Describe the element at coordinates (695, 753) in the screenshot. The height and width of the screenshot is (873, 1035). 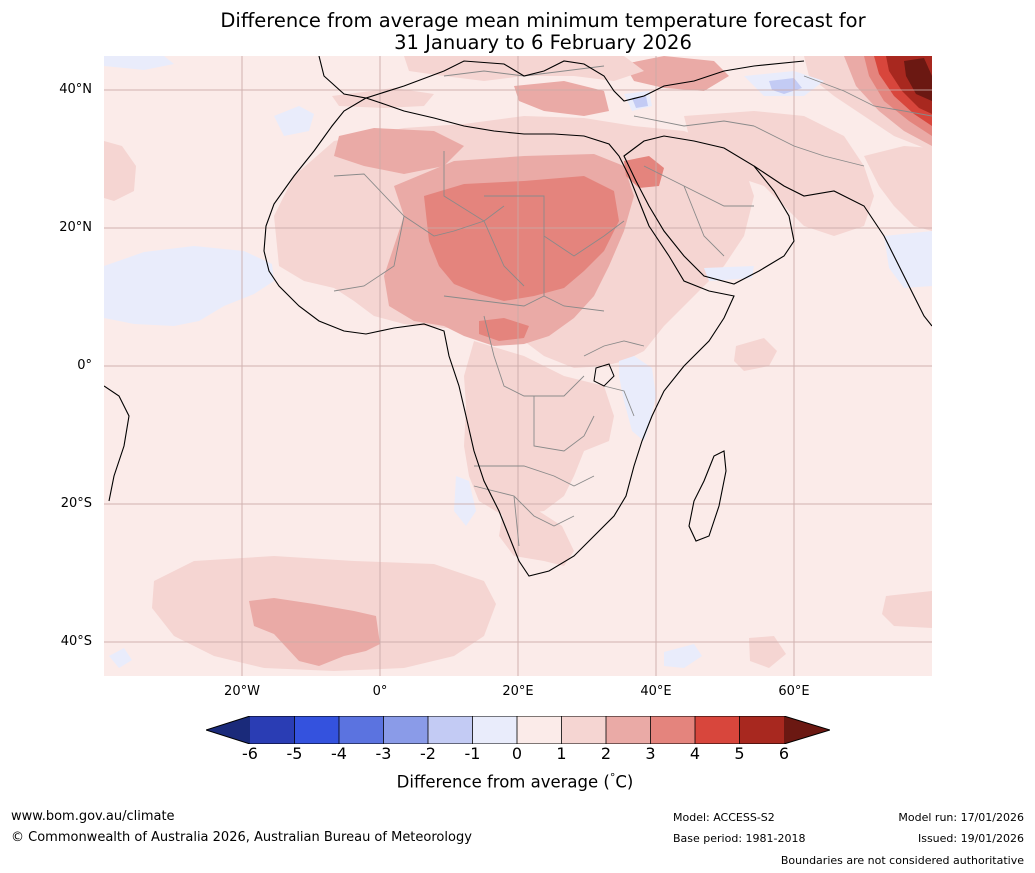
I see `colorbar-tick-4: 4` at that location.